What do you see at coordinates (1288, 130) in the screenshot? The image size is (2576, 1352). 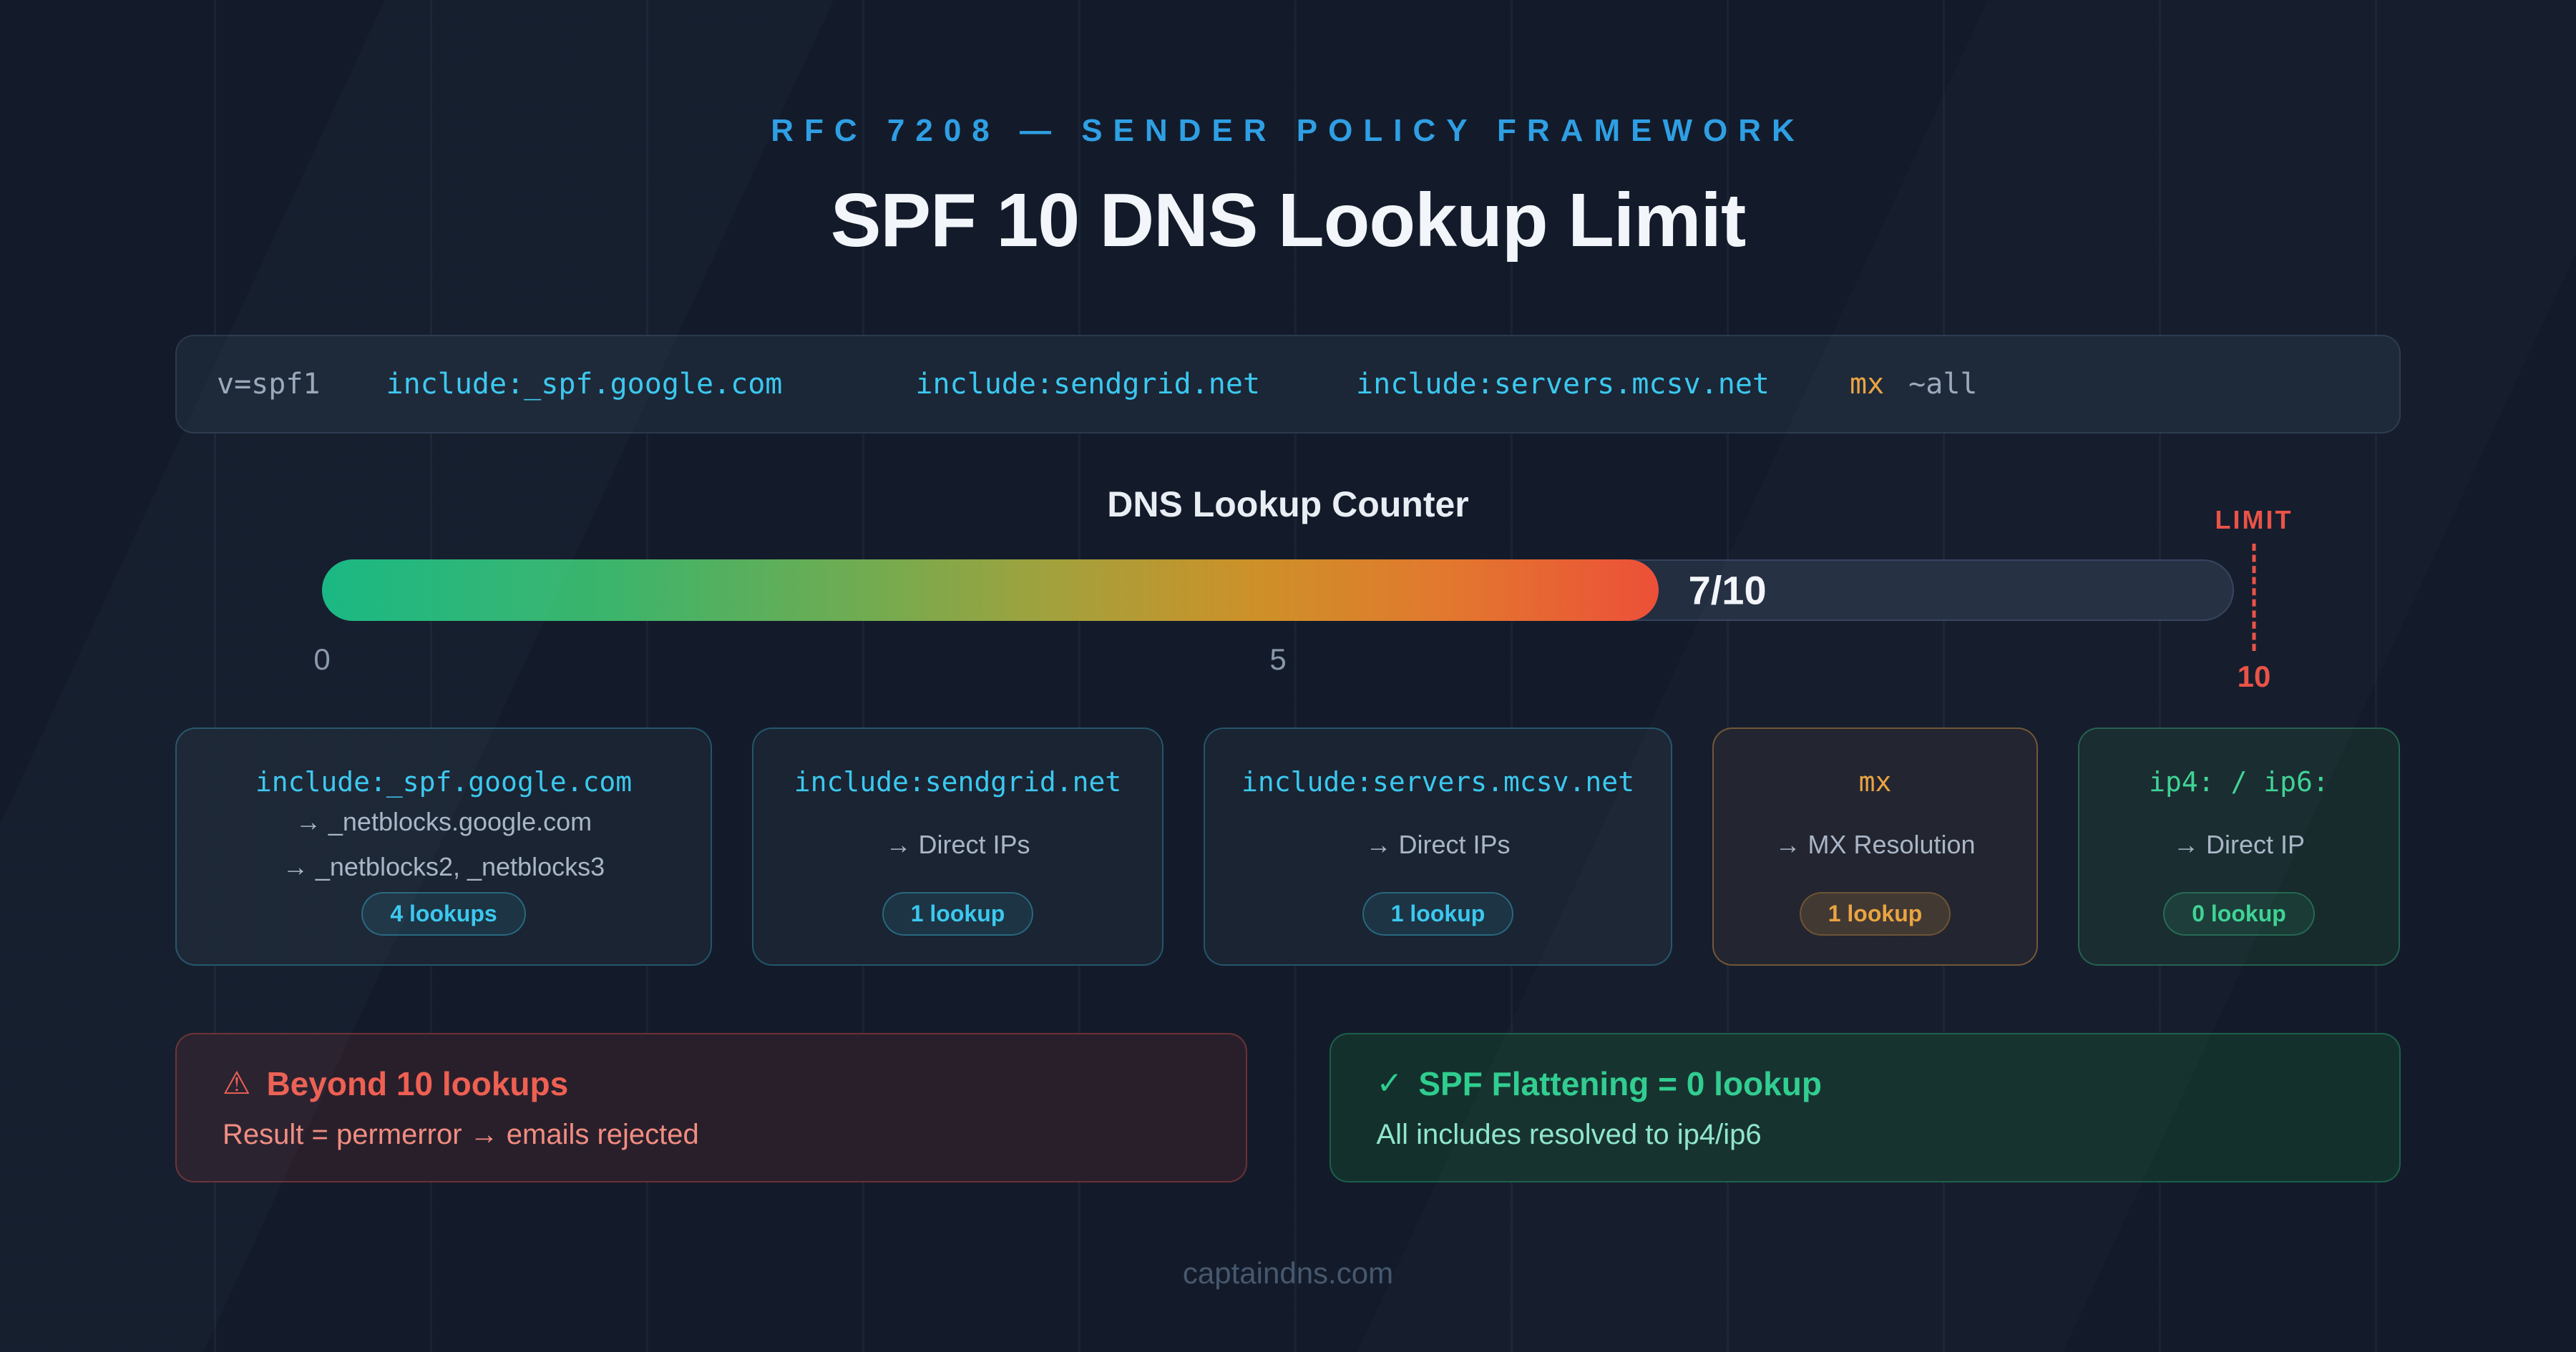 I see `header-kicker: RFC 7208 — SENDER POLICY FRAMEWORK` at bounding box center [1288, 130].